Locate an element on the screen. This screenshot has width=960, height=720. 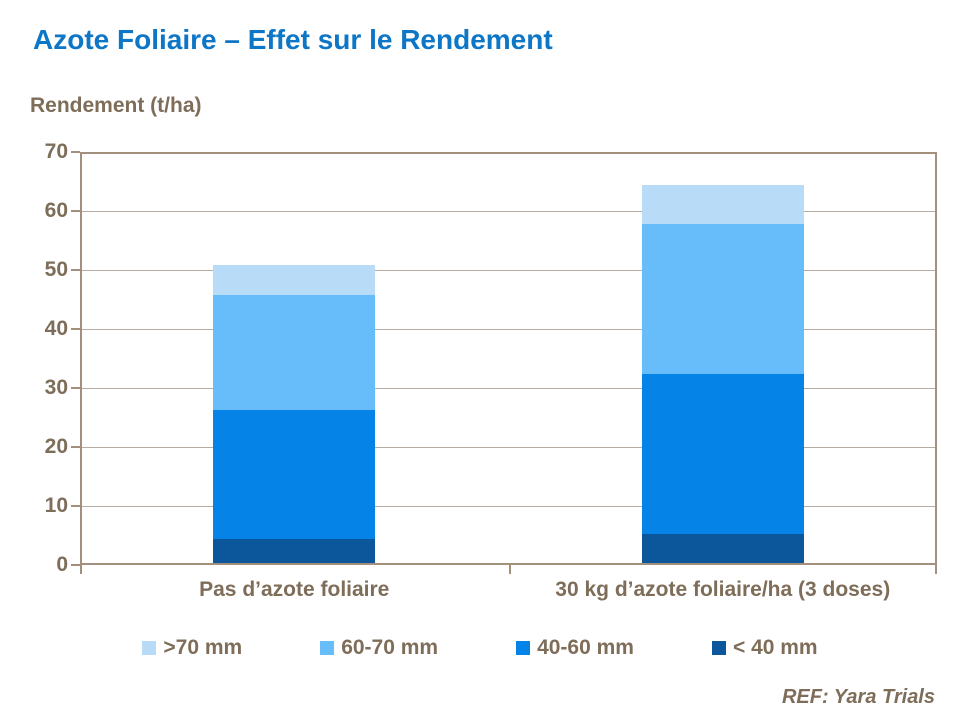
x-category-label-1: Pas d’azote foliaire is located at coordinates (294, 589).